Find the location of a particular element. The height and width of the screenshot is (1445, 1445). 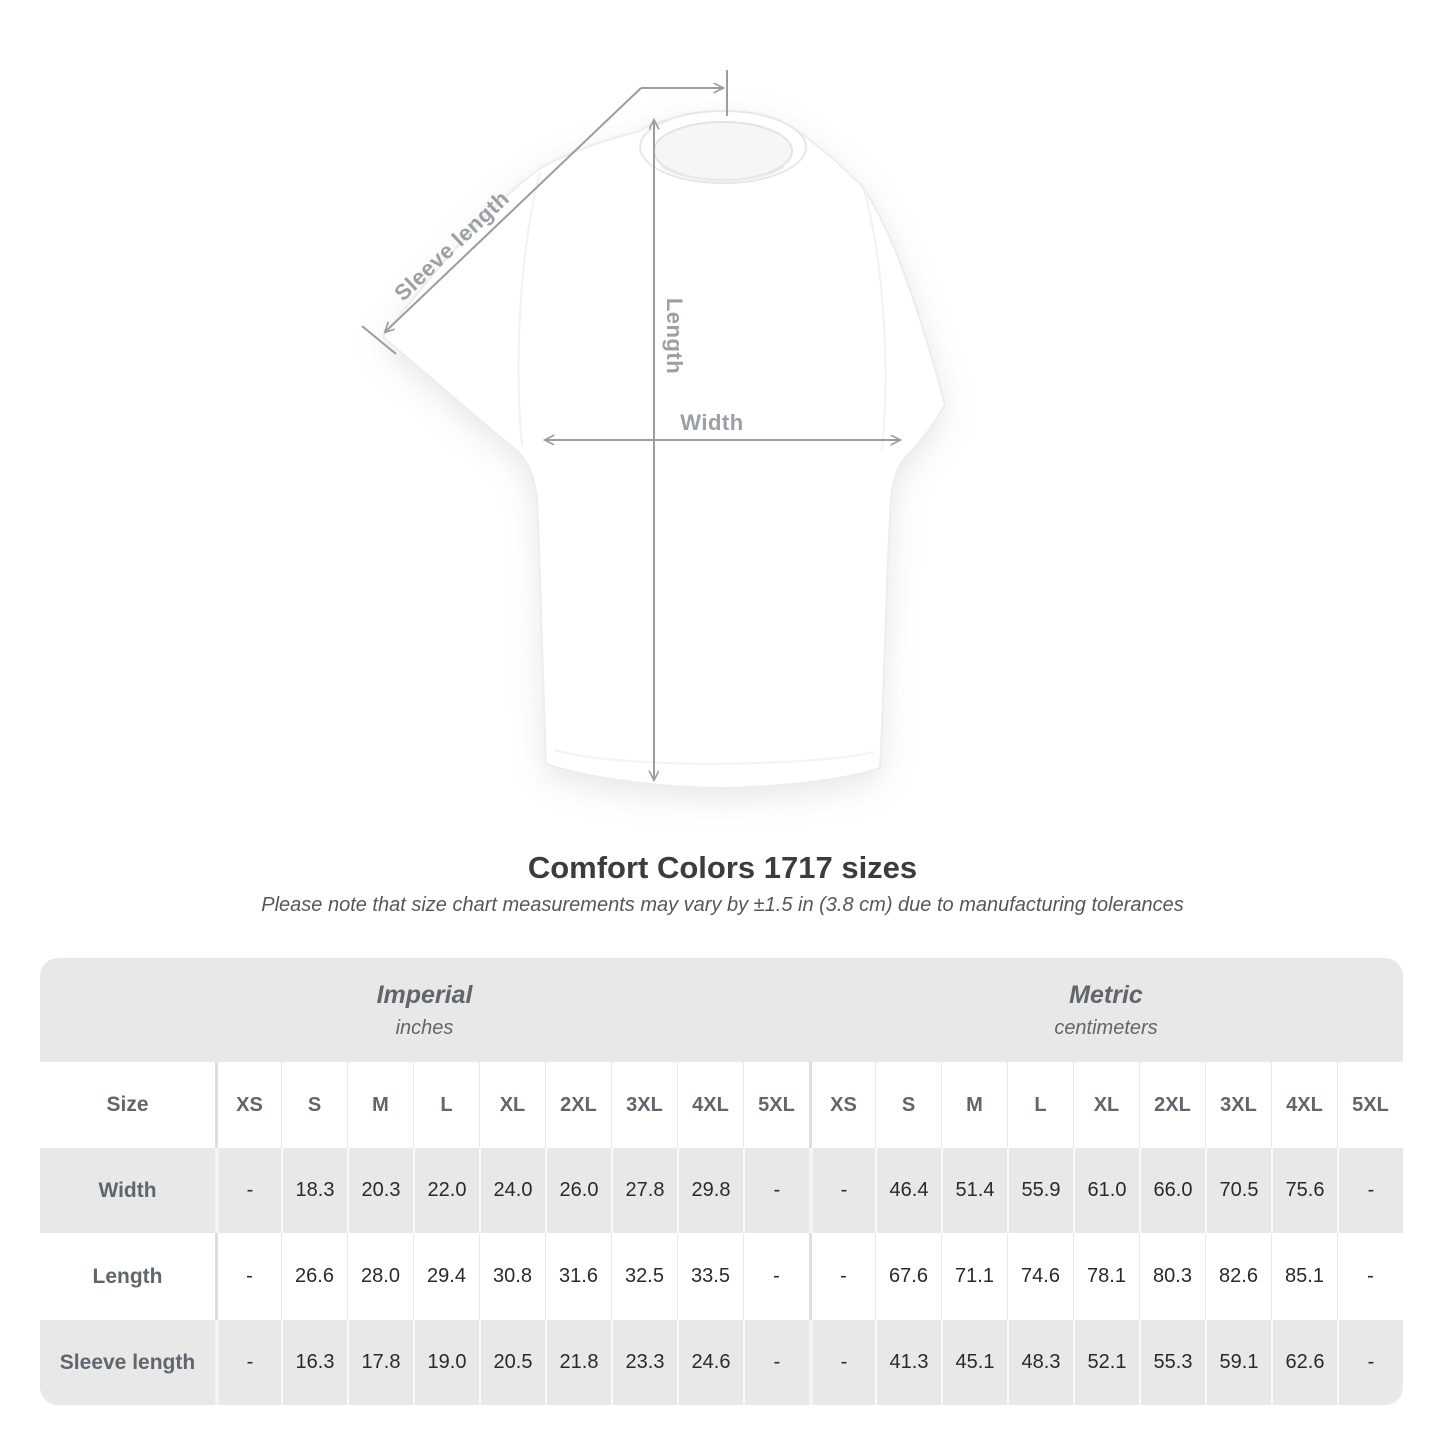

table-cell: 19.0 is located at coordinates (446, 1362).